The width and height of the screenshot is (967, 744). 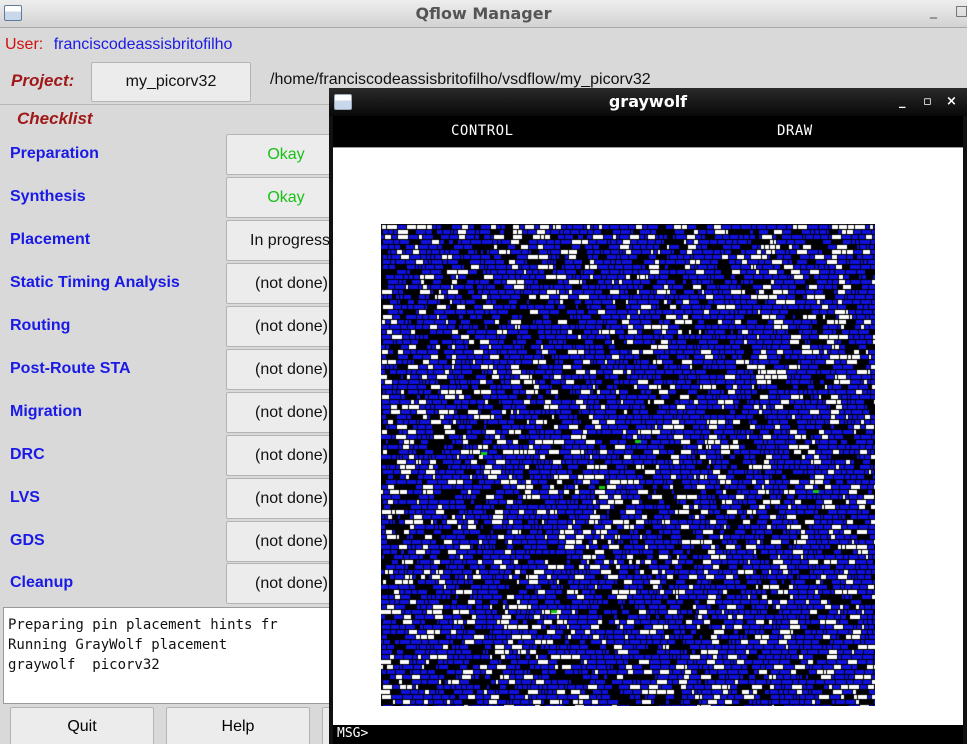 What do you see at coordinates (902, 101) in the screenshot?
I see `graywolf-minimize-button: _` at bounding box center [902, 101].